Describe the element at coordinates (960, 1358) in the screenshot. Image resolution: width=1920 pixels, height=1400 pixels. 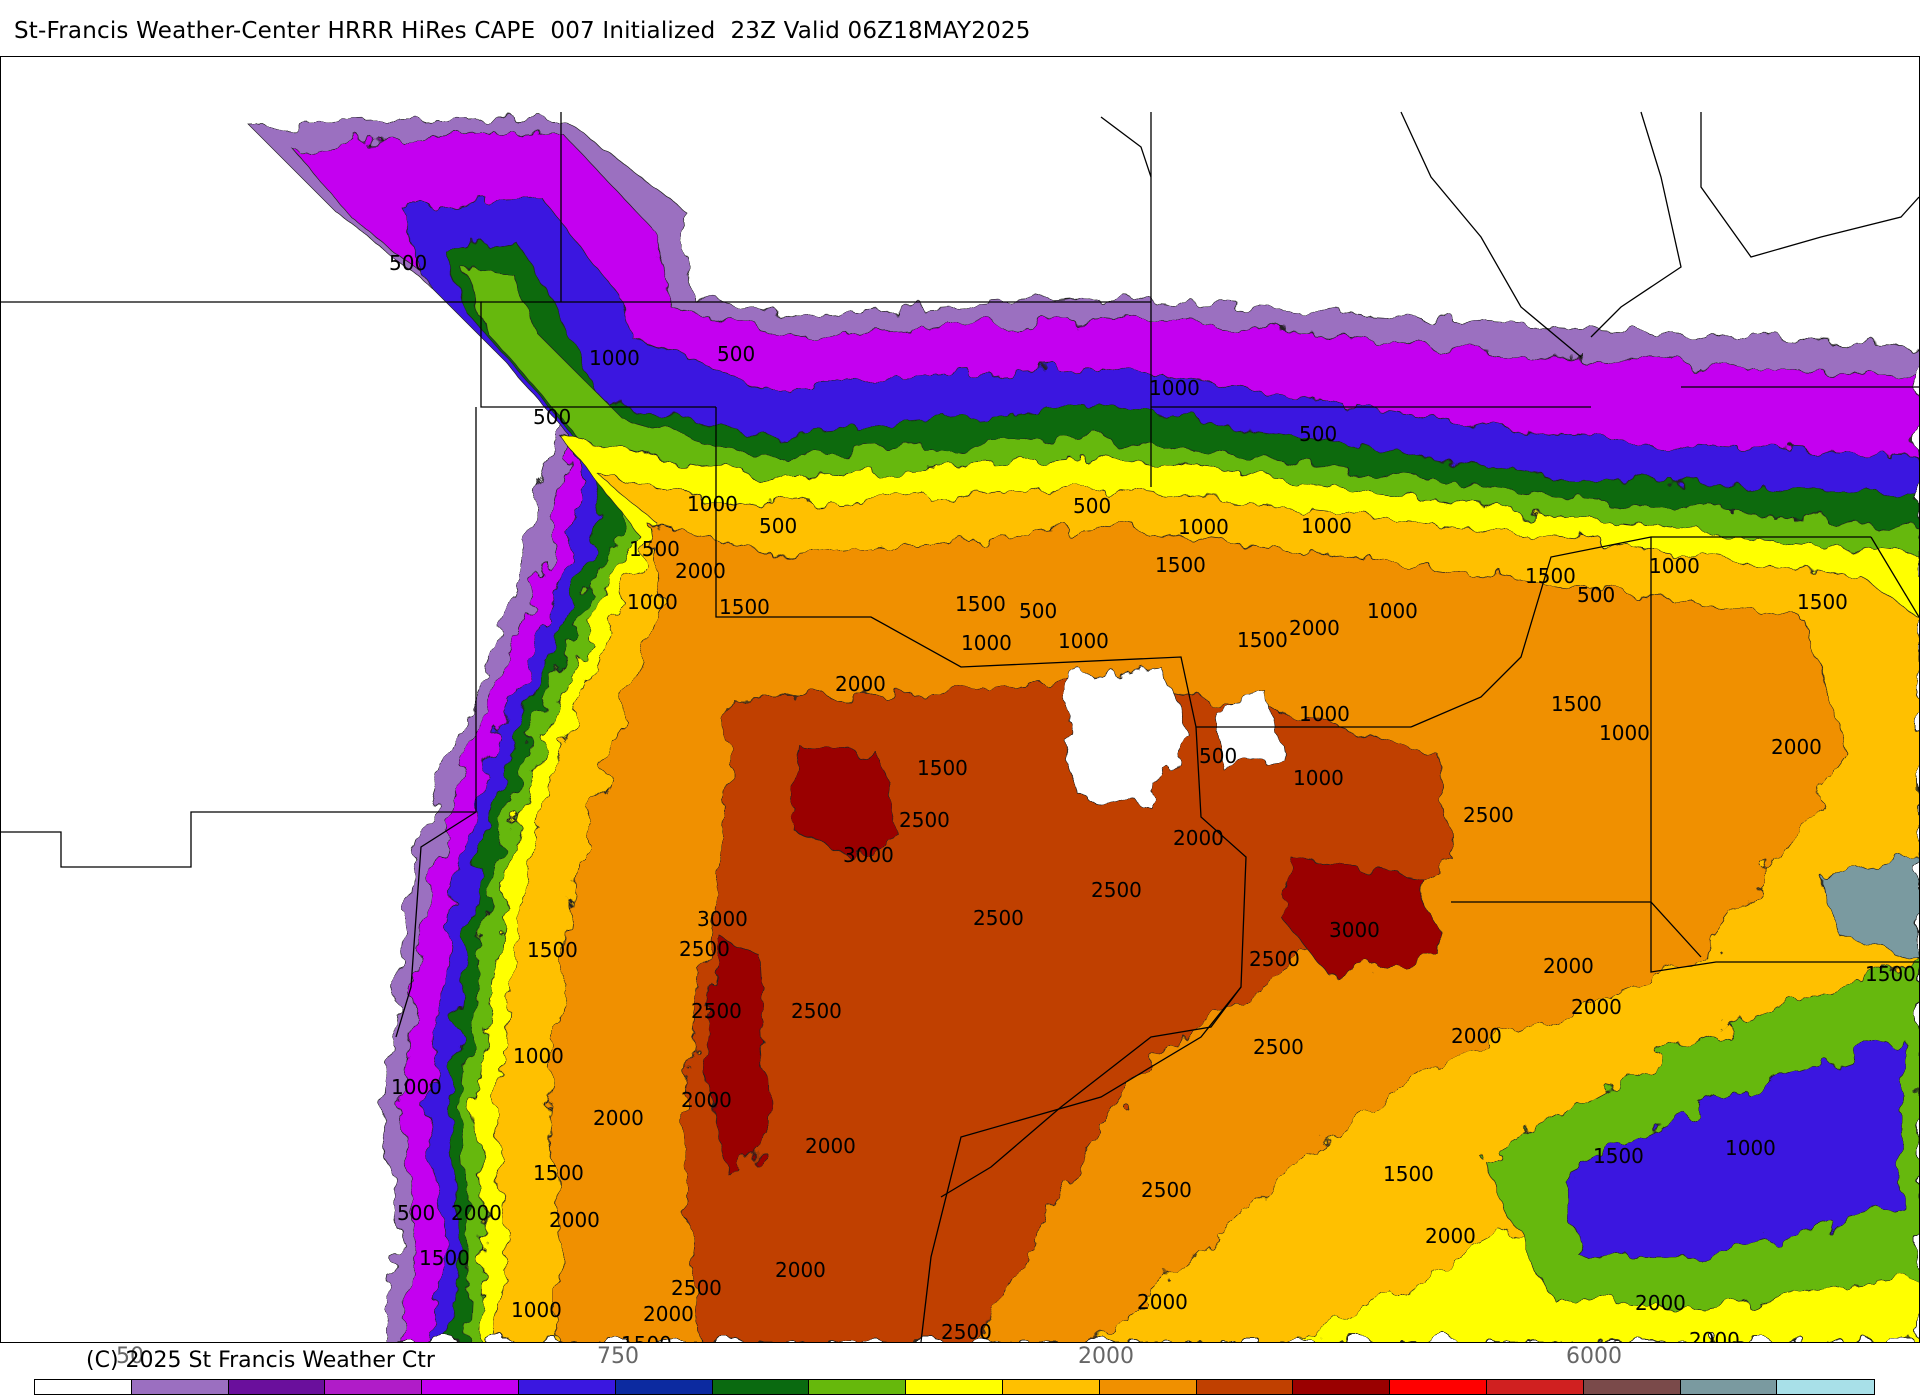
I see `colorbar-tick-labels: 50 750 2000 6000` at that location.